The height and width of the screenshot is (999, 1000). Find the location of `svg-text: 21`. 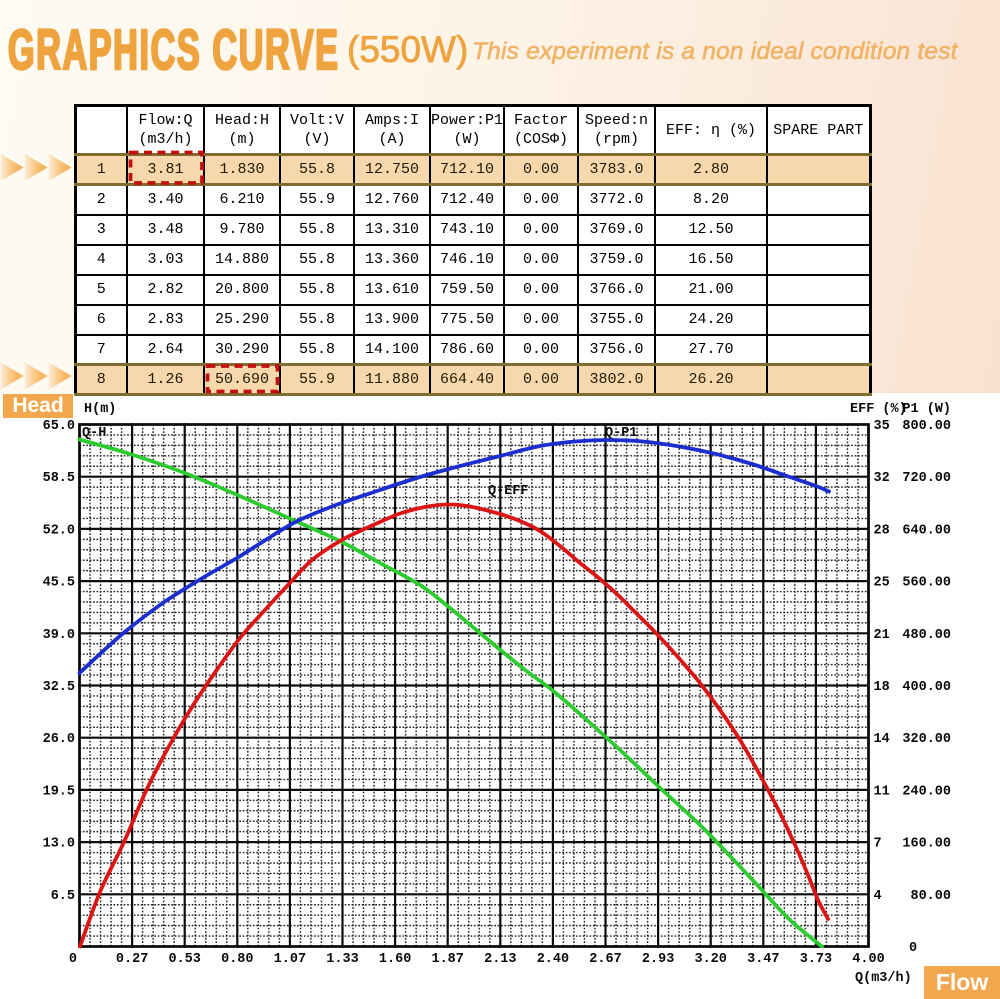

svg-text: 21 is located at coordinates (882, 635).